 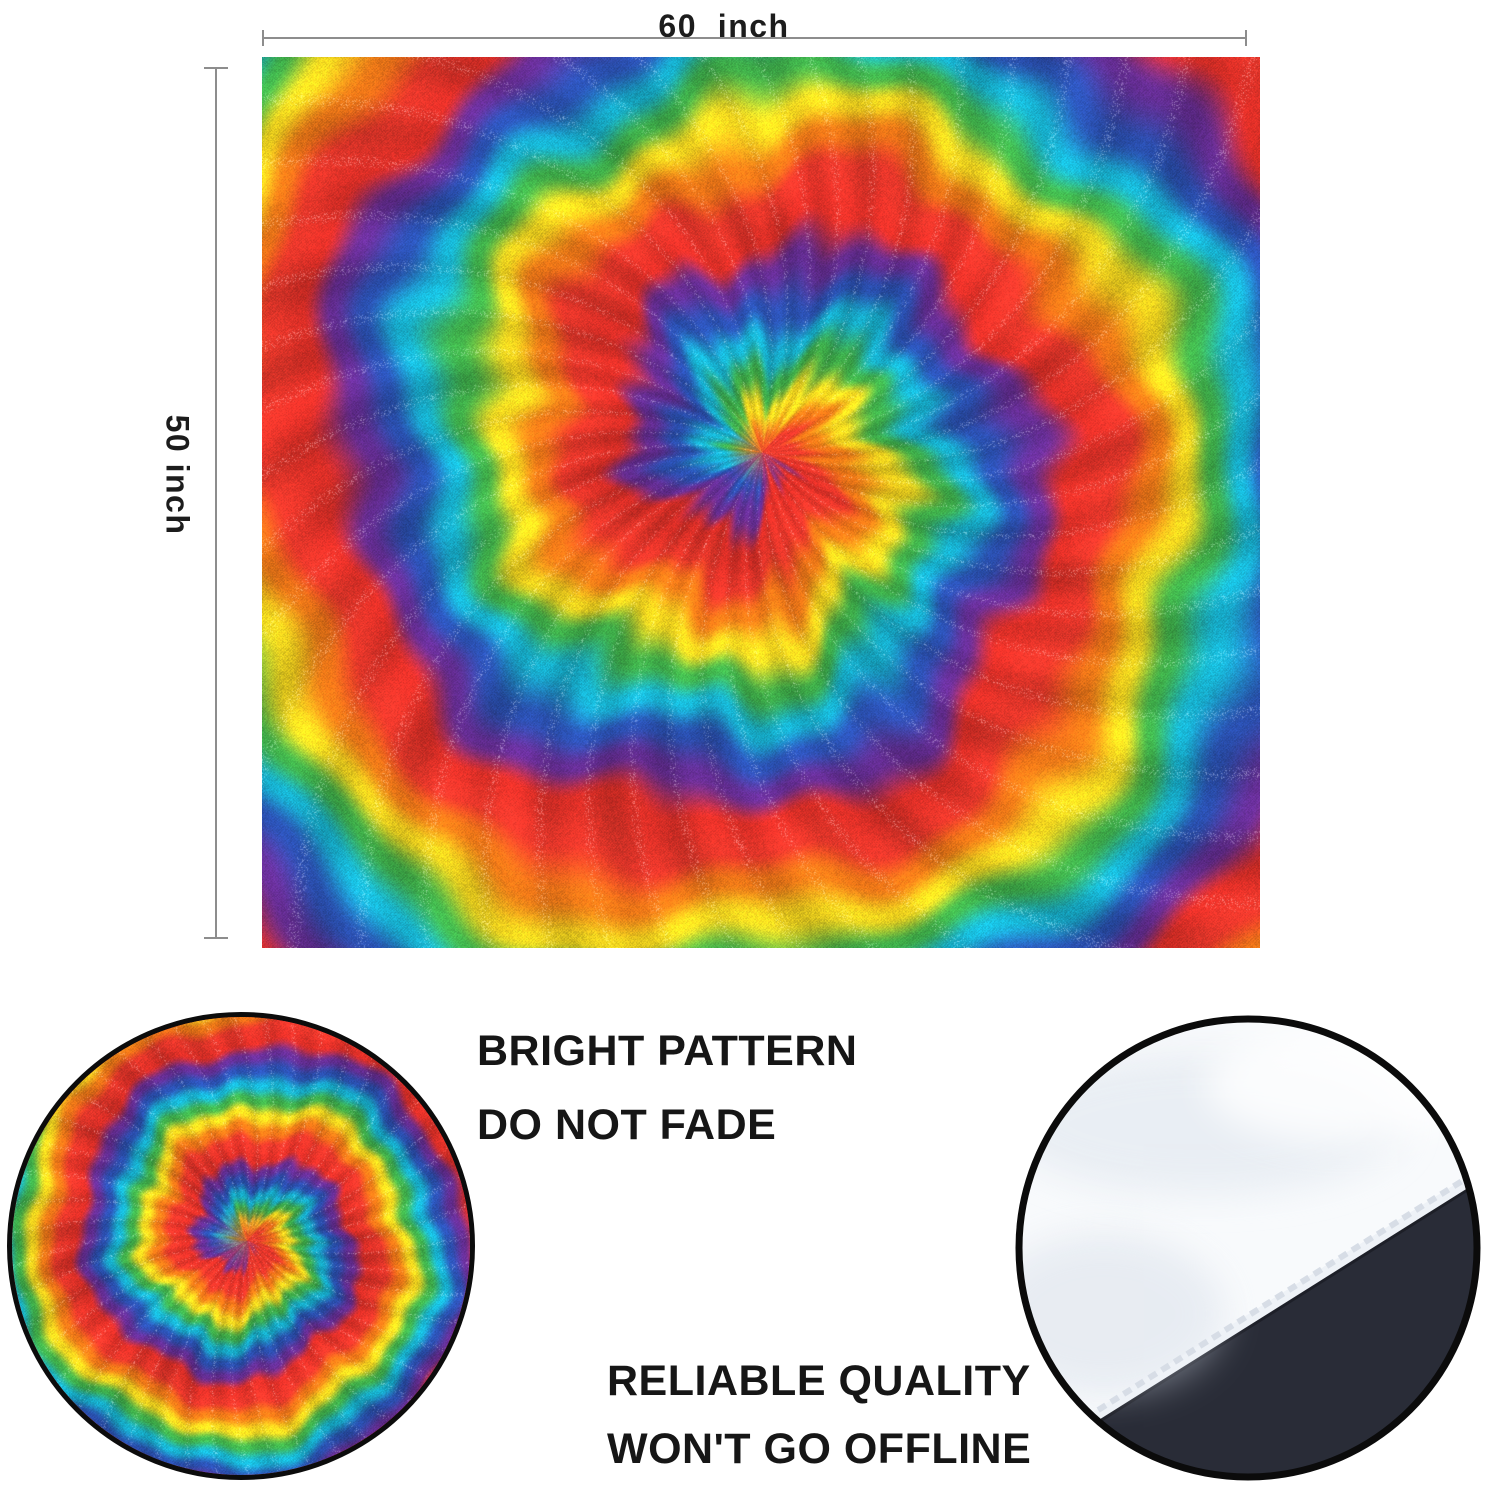 I want to click on fabric-detail-border, so click(x=1248, y=1248).